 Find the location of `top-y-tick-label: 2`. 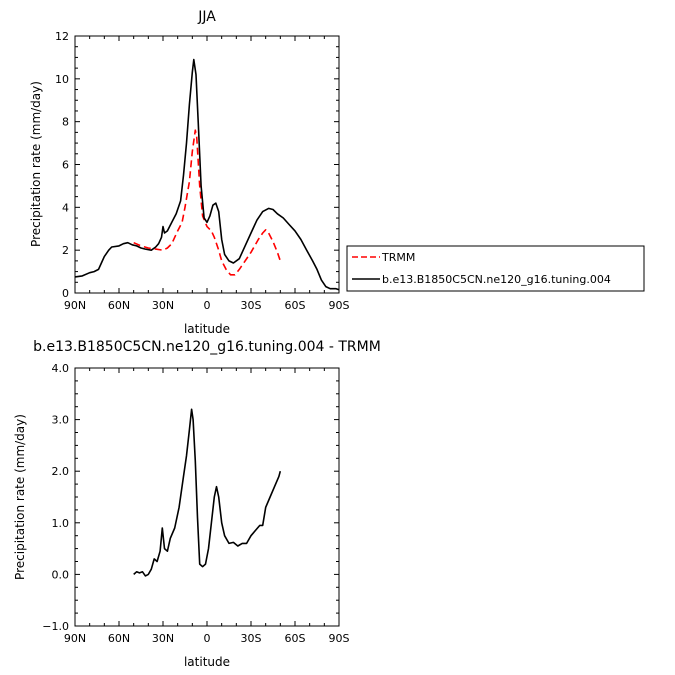

top-y-tick-label: 2 is located at coordinates (65, 250).